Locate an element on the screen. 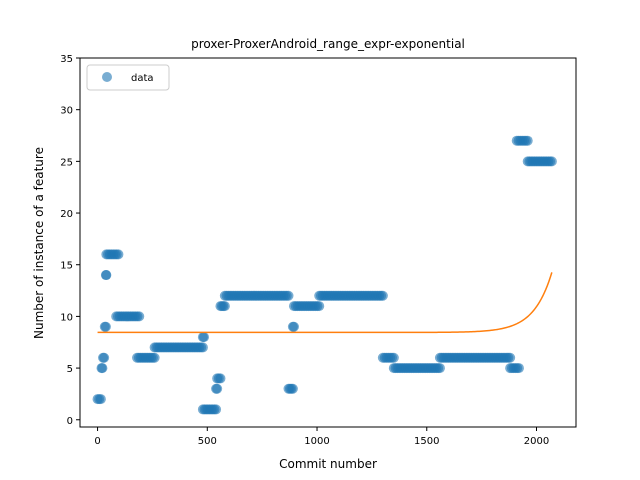  y-tick-label: 30 is located at coordinates (66, 111).